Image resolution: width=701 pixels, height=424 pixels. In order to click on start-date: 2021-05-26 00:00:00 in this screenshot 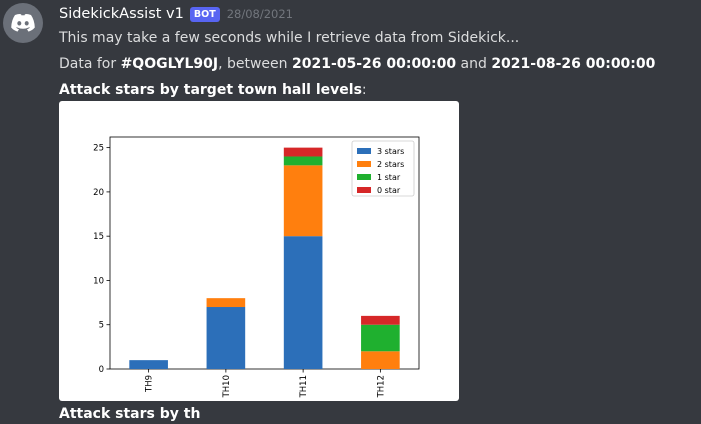, I will do `click(374, 64)`.